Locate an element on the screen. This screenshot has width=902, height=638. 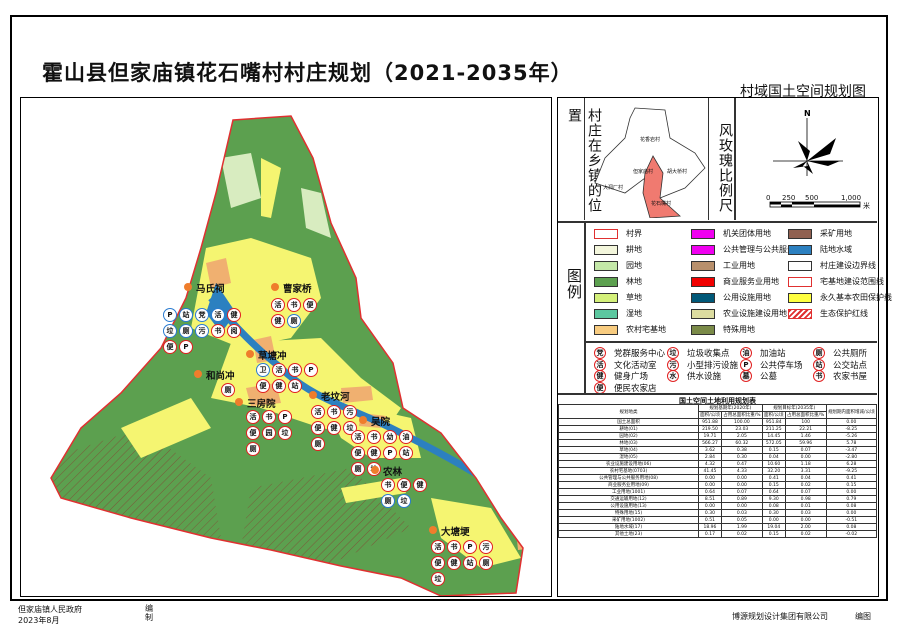
village-label: 曹家桥 is located at coordinates (297, 289).